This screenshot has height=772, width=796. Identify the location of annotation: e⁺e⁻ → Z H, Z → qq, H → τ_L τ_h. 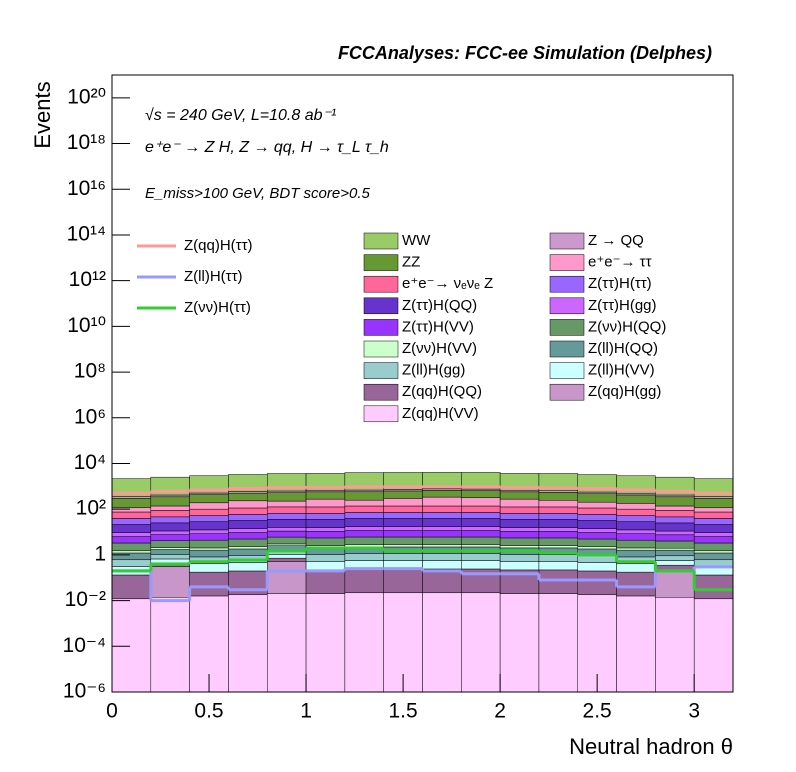
(267, 147).